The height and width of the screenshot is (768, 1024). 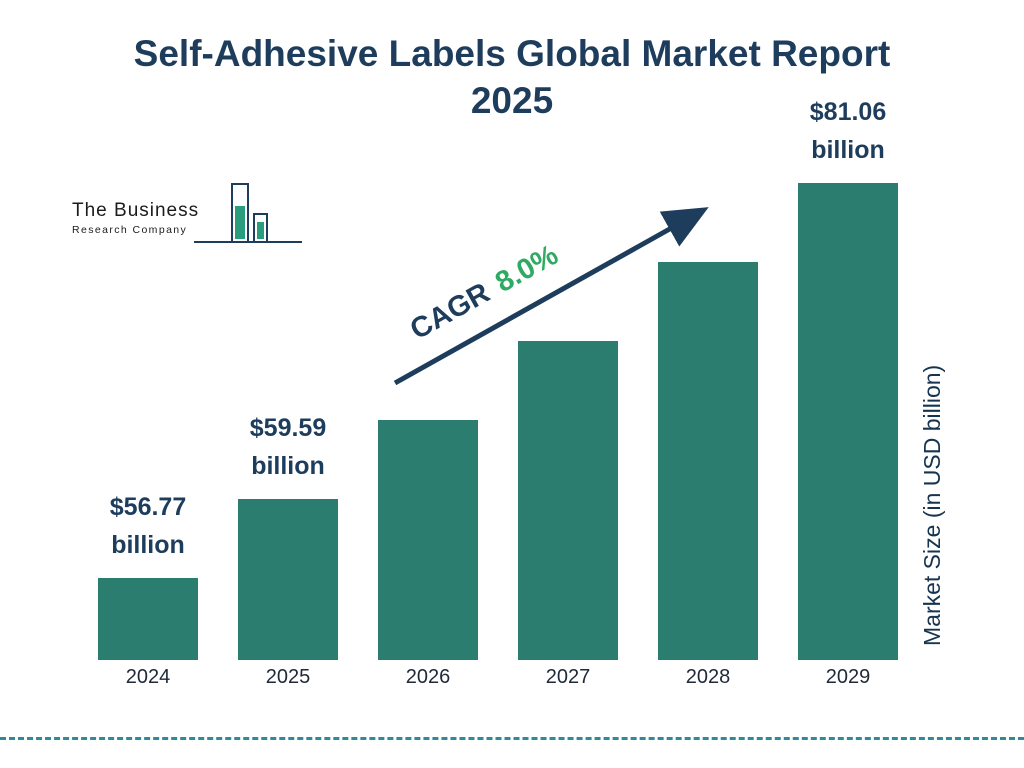 I want to click on year-label-2024: 2024, so click(x=148, y=677).